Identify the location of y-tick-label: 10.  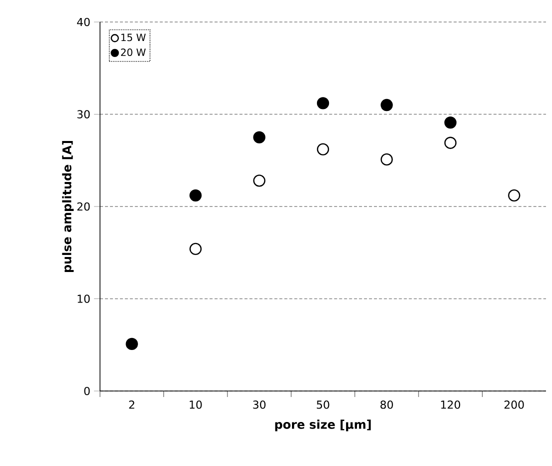
(84, 298).